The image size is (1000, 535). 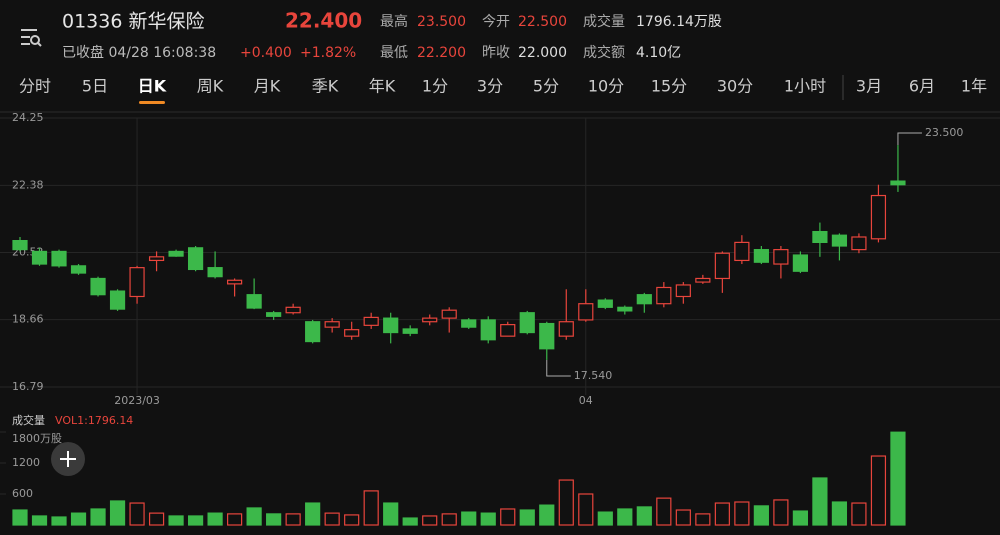 What do you see at coordinates (394, 53) in the screenshot?
I see `stat-label: 最低` at bounding box center [394, 53].